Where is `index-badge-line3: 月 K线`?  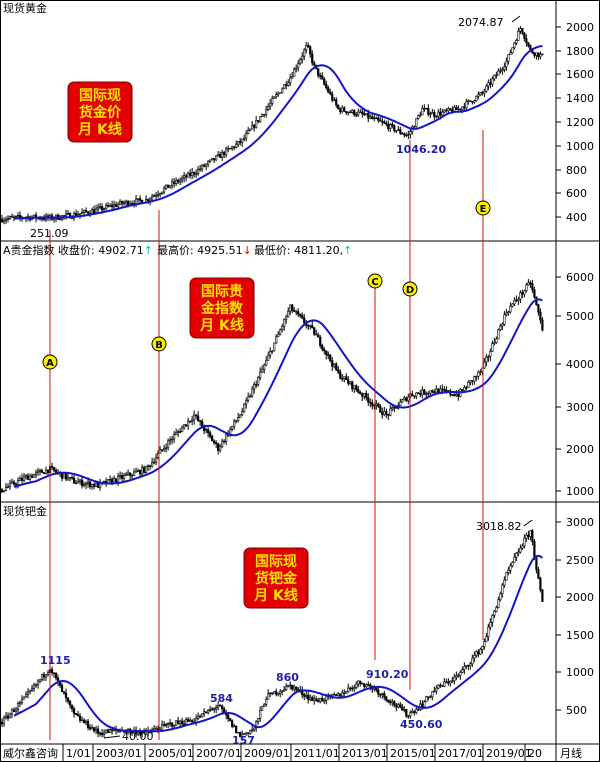
index-badge-line3: 月 K线 is located at coordinates (221, 325).